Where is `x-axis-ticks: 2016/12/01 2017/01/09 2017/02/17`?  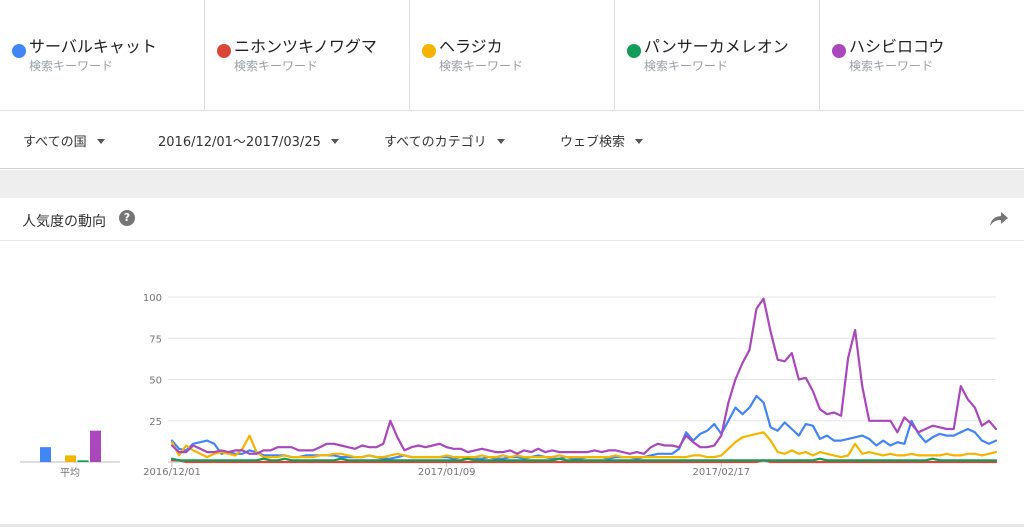 x-axis-ticks: 2016/12/01 2017/01/09 2017/02/17 is located at coordinates (446, 470).